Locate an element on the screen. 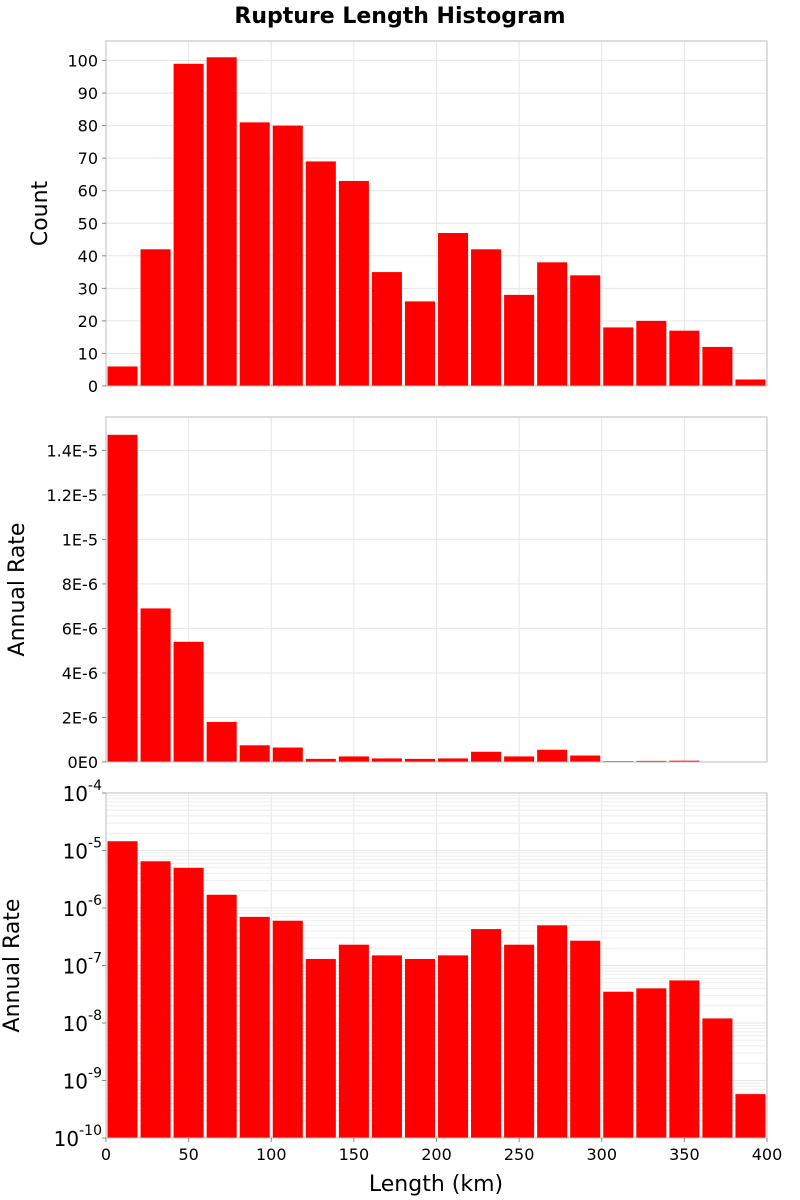 The height and width of the screenshot is (1200, 800). x-tick-label: 0 is located at coordinates (106, 1154).